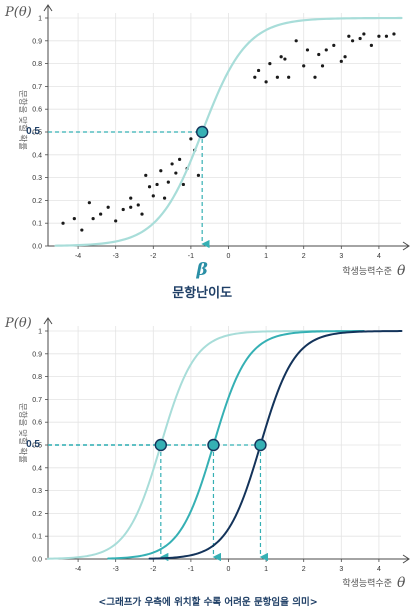 This screenshot has width=416, height=609. What do you see at coordinates (22, 433) in the screenshot?
I see `bottom-y-axis-title: 문항을 맞힐 확률` at bounding box center [22, 433].